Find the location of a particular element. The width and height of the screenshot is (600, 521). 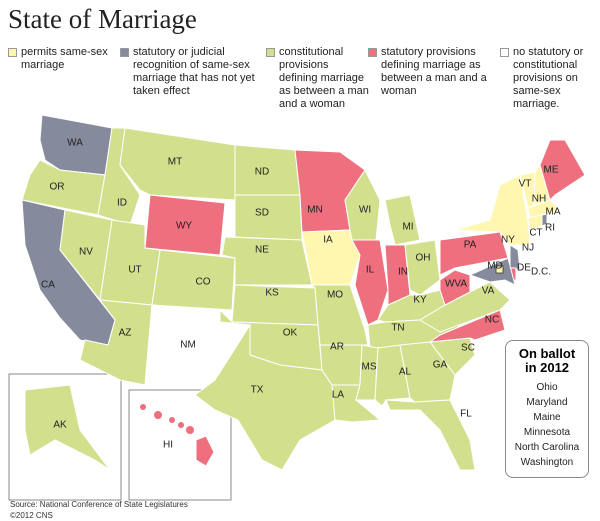

state-label: NJ is located at coordinates (528, 248).